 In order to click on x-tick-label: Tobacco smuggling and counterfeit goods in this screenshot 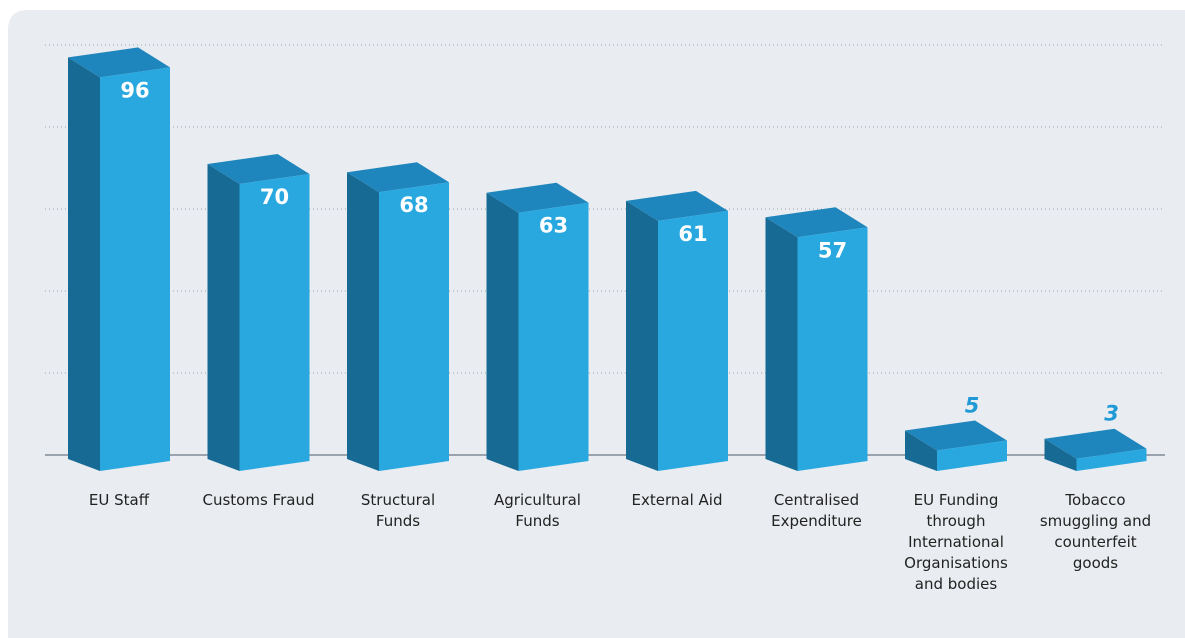, I will do `click(1095, 531)`.